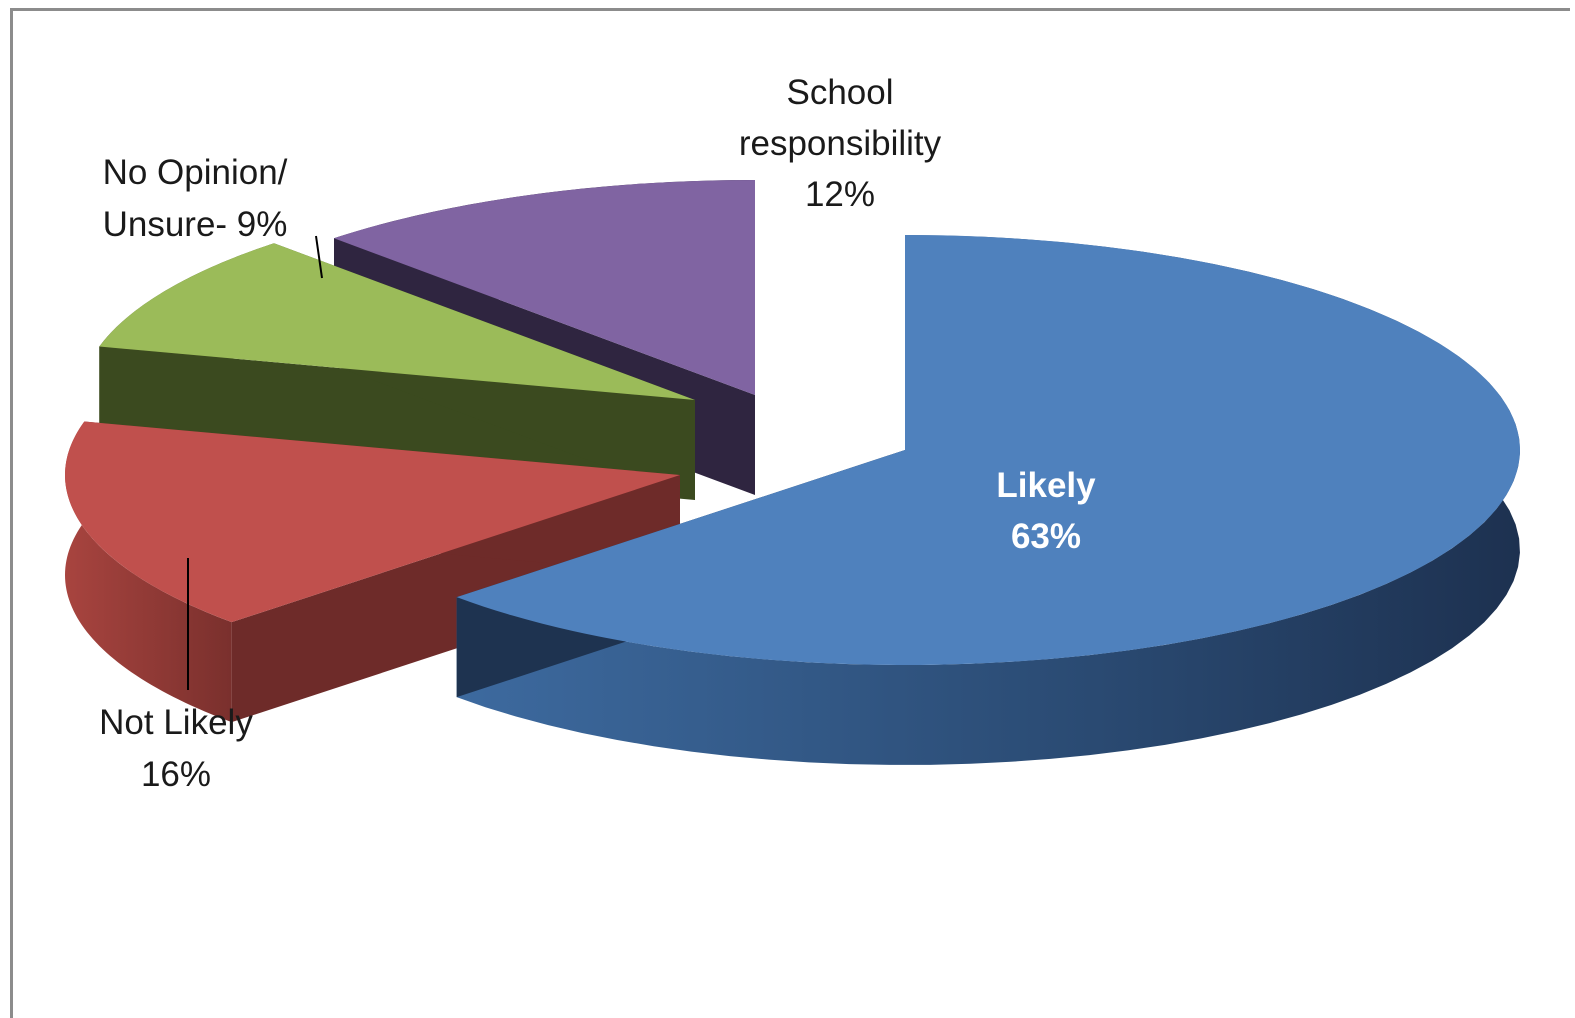 Image resolution: width=1575 pixels, height=1018 pixels. Describe the element at coordinates (1046, 536) in the screenshot. I see `likely-value: 63%` at that location.